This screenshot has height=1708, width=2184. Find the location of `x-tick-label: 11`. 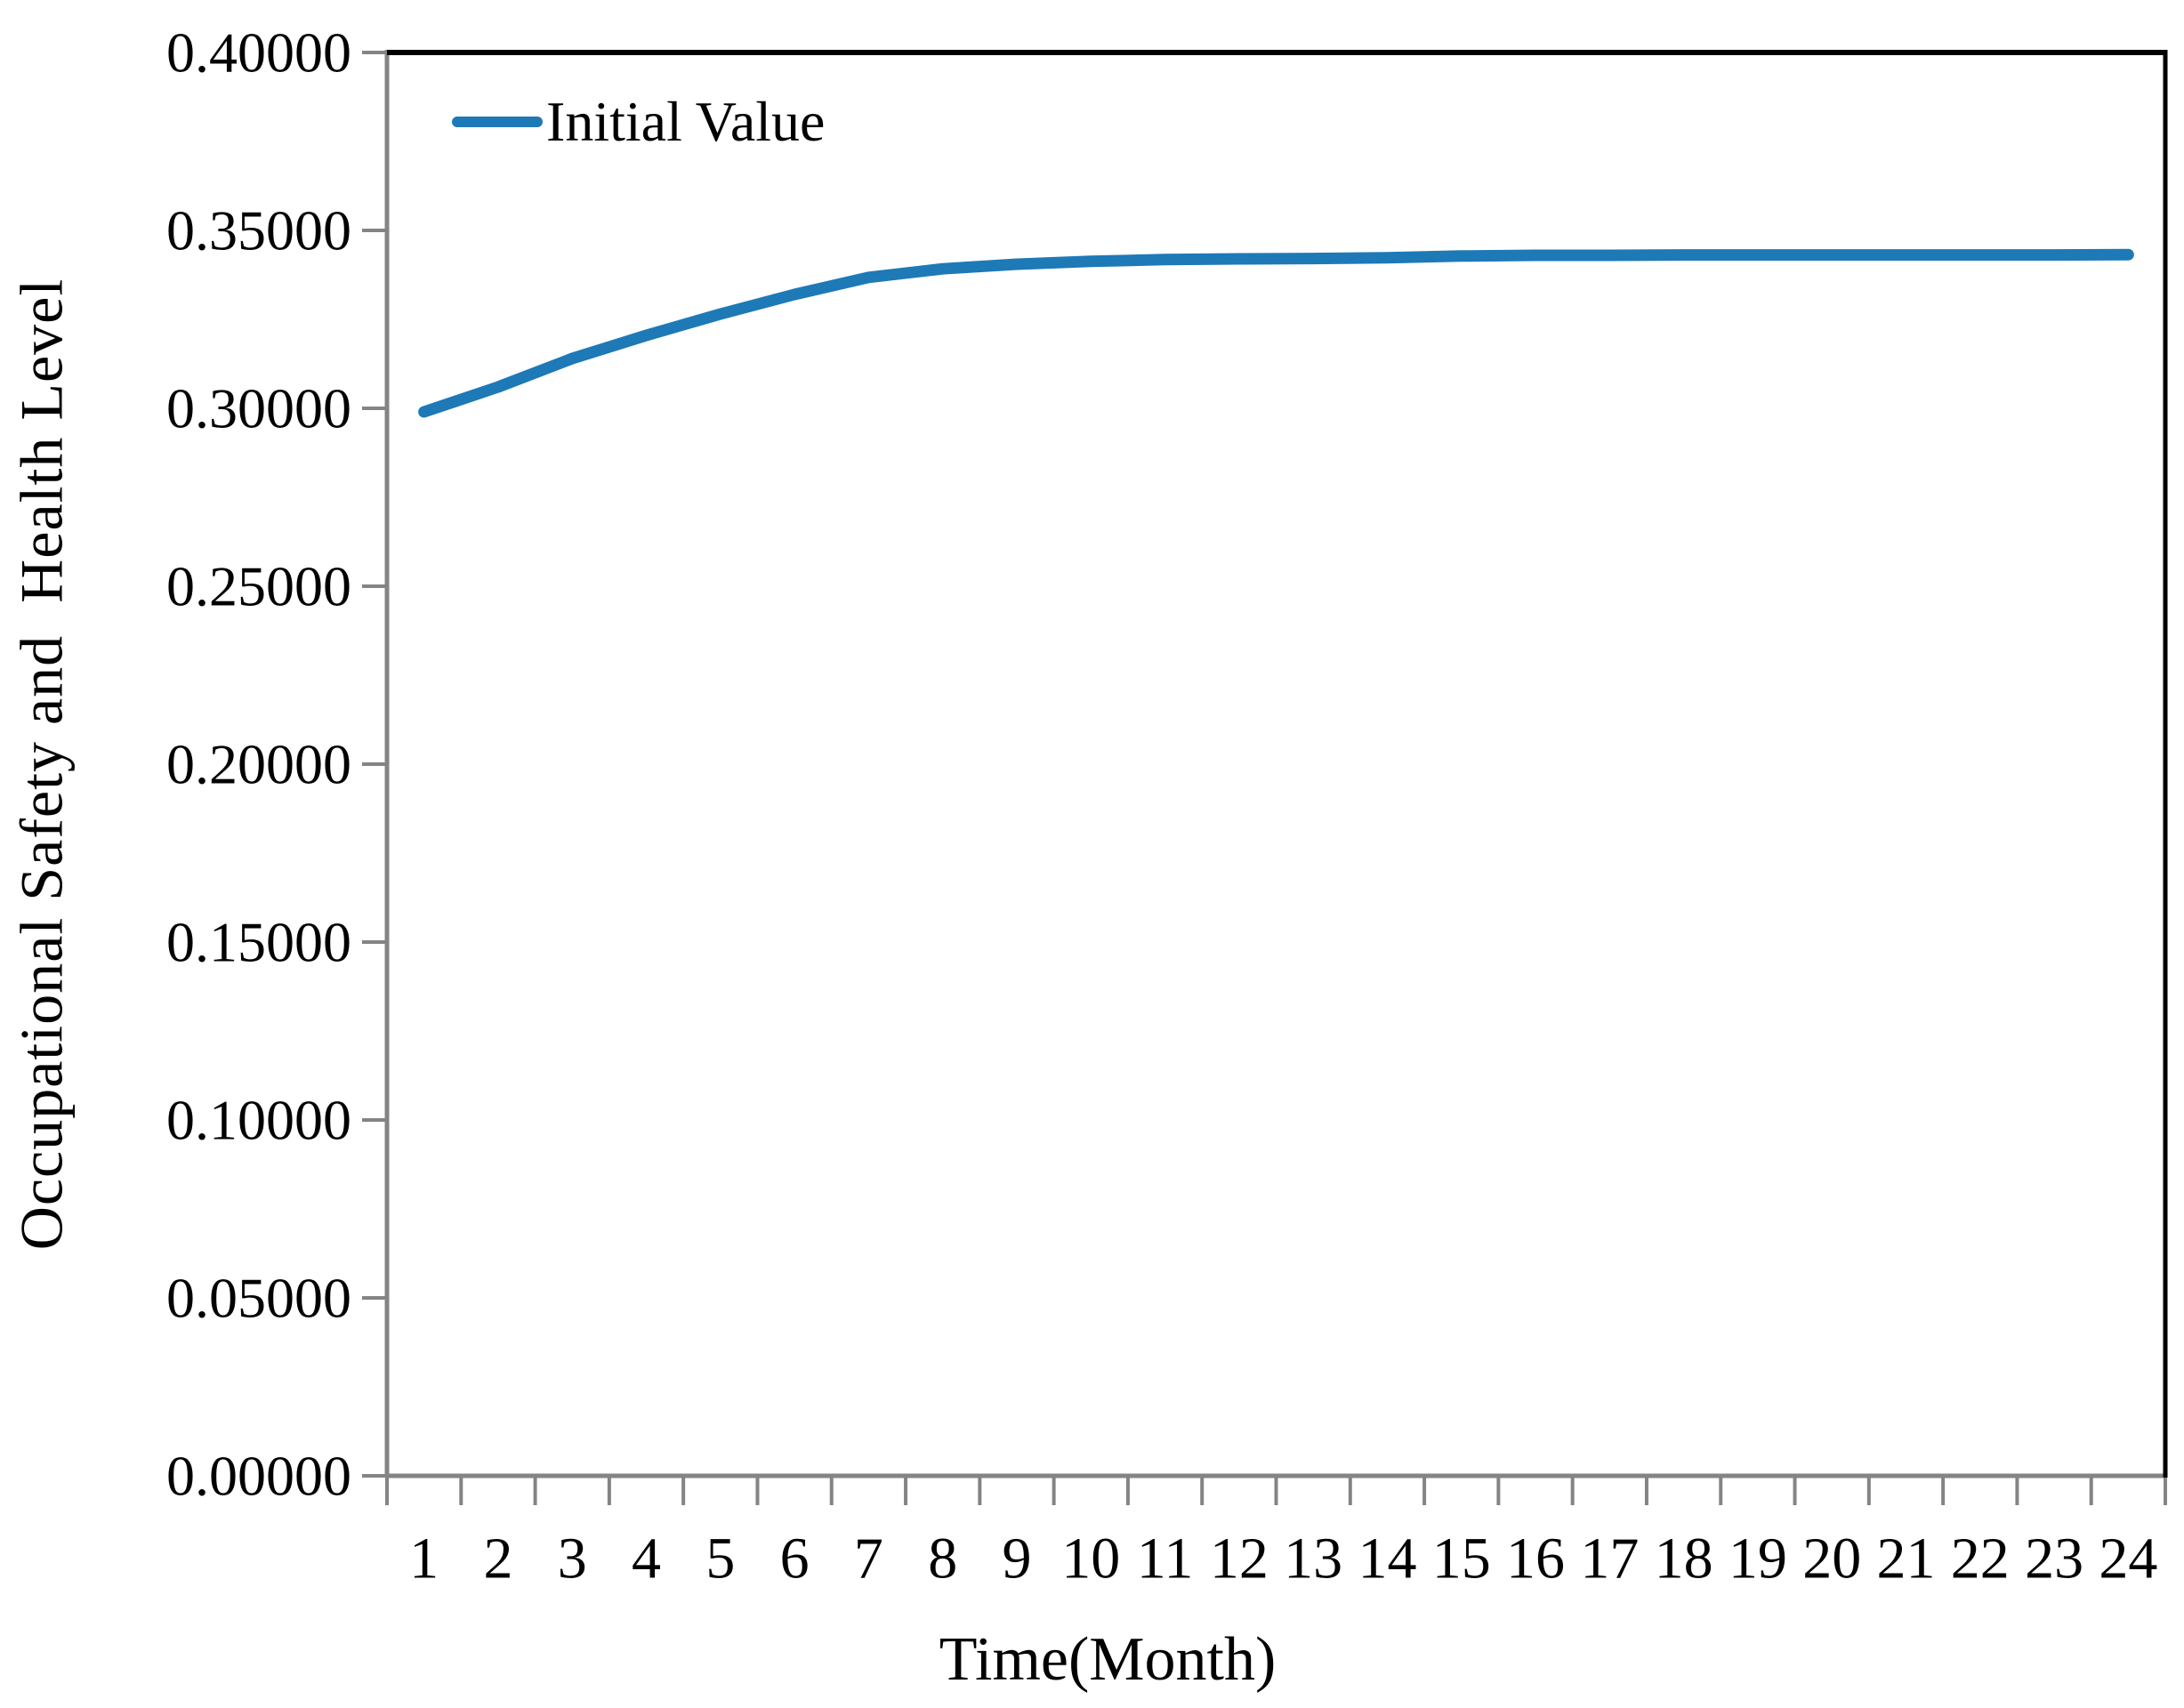

x-tick-label: 11 is located at coordinates (1165, 1559).